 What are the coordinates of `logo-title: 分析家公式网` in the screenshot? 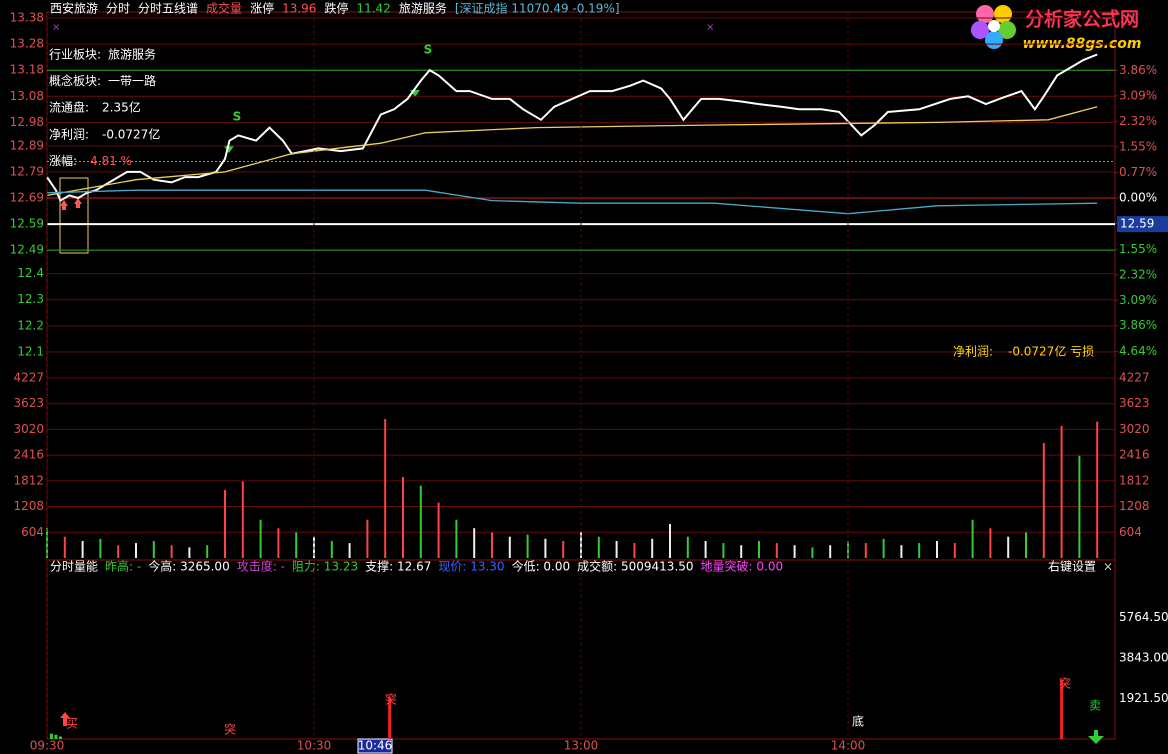 It's located at (1082, 19).